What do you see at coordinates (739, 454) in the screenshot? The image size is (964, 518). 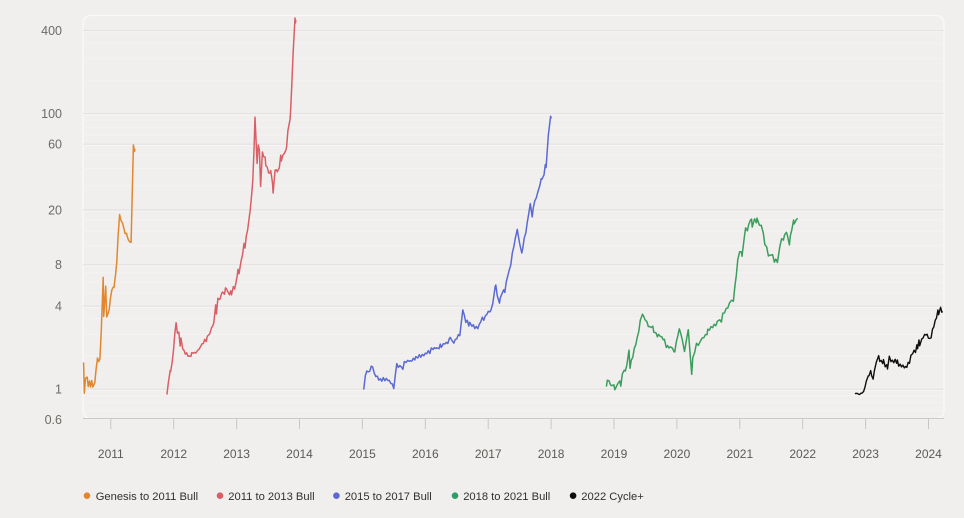 I see `svg-text: 2021` at bounding box center [739, 454].